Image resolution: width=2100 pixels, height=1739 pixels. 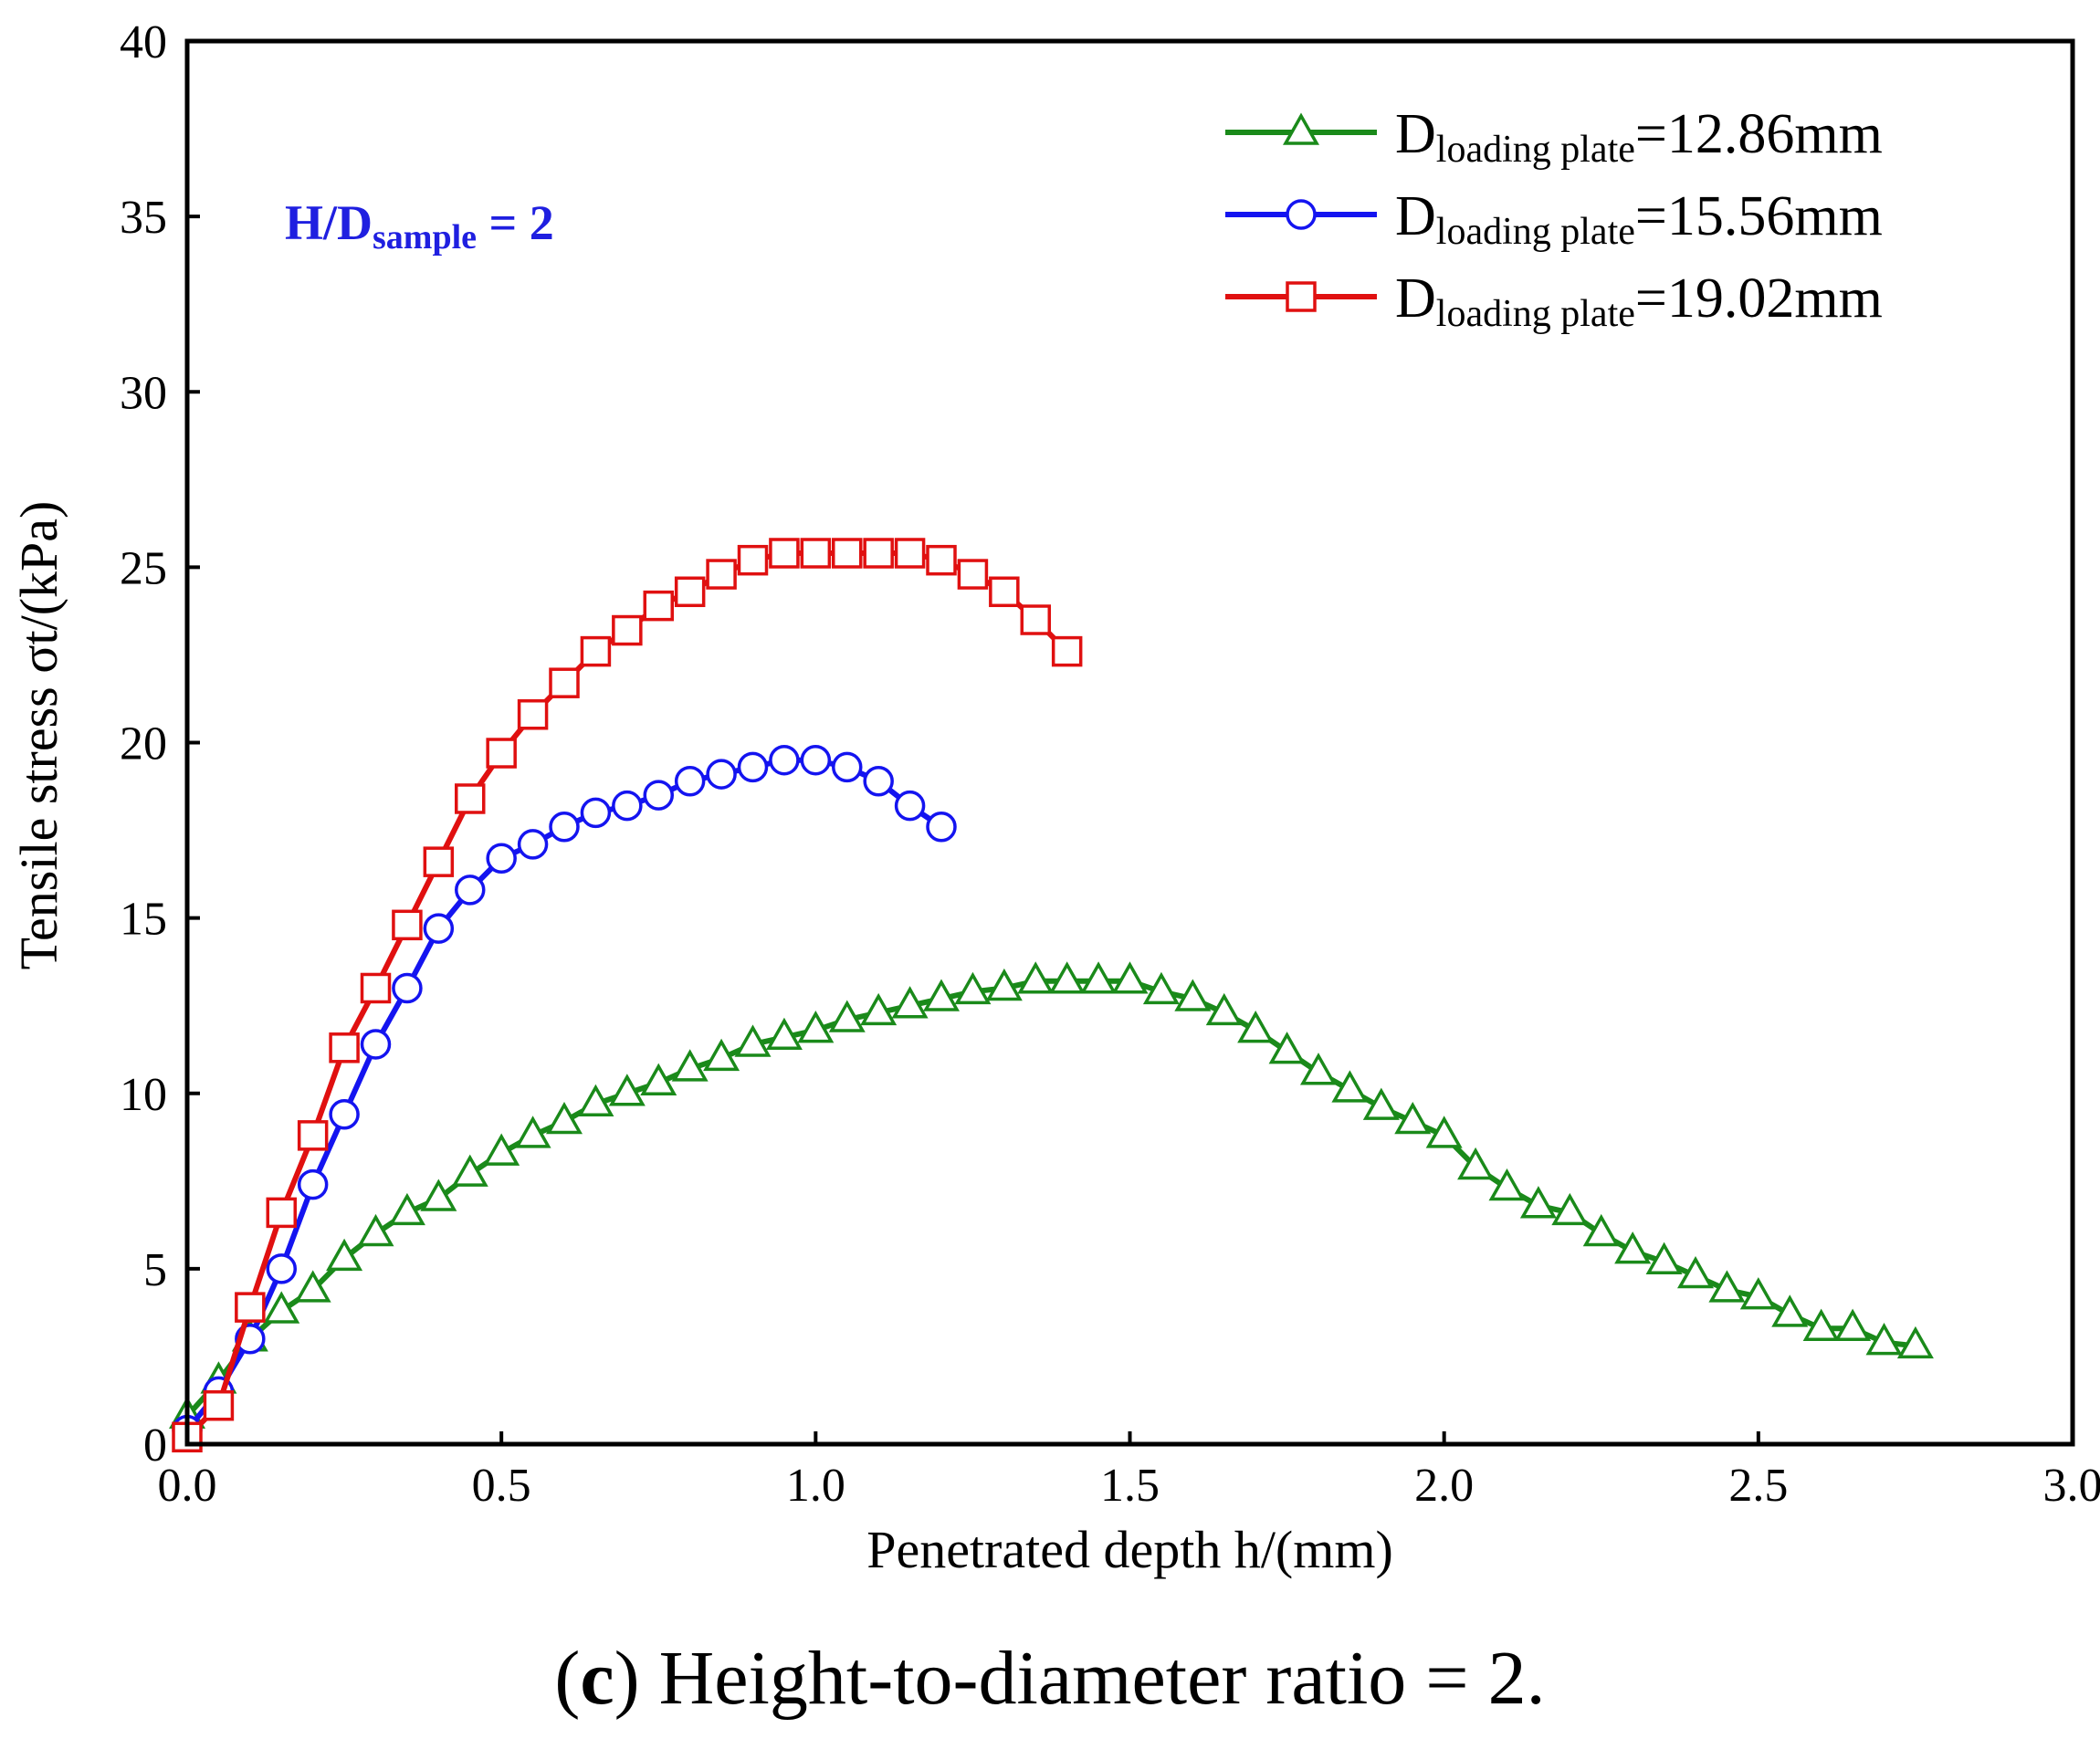 I want to click on legend-label-sub: loading plate, so click(x=1535, y=150).